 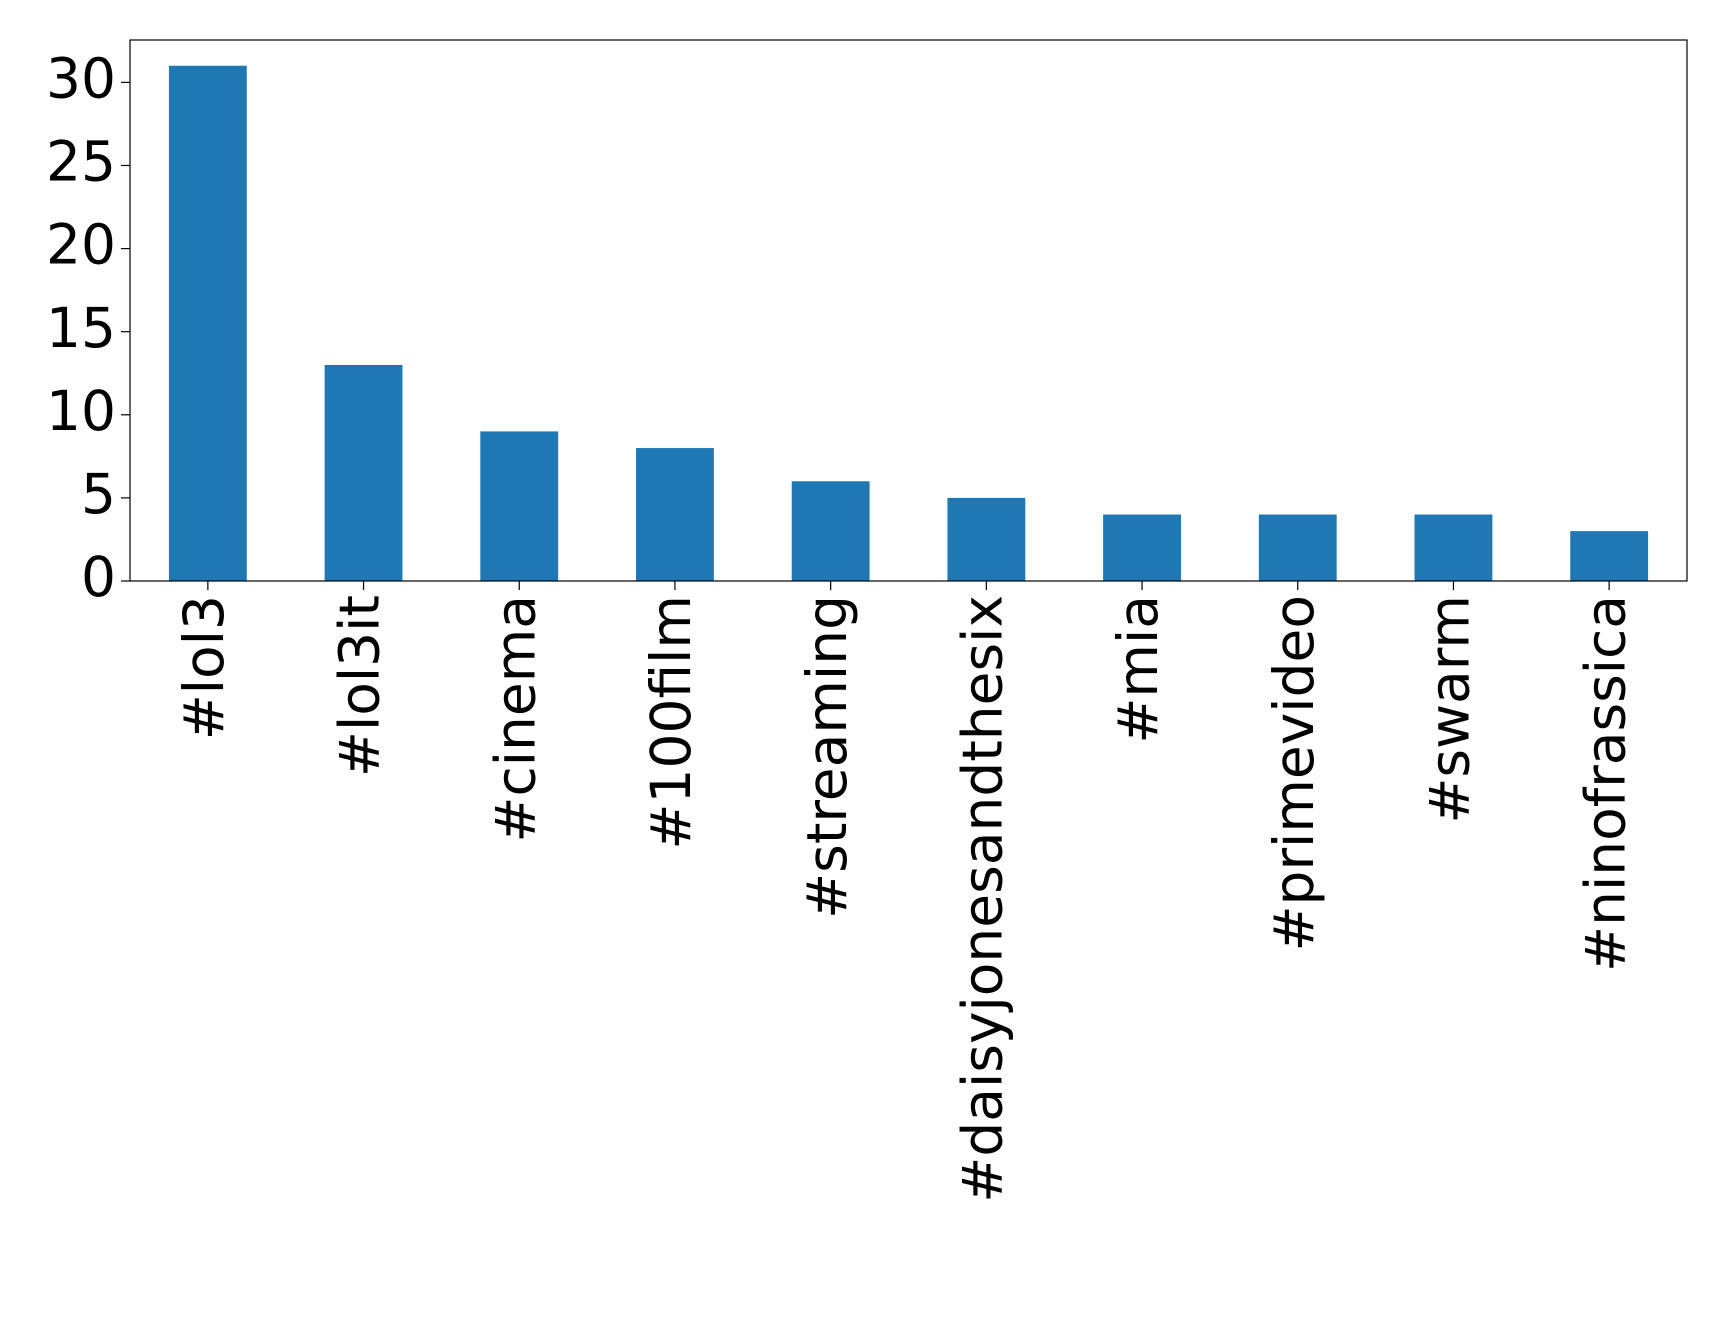 I want to click on x-tick-label: #cinema, so click(x=515, y=719).